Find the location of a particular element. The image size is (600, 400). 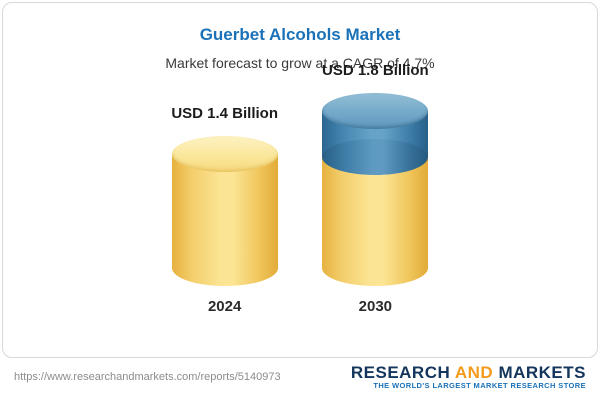

logo-word-markets: MARKETS is located at coordinates (542, 372).